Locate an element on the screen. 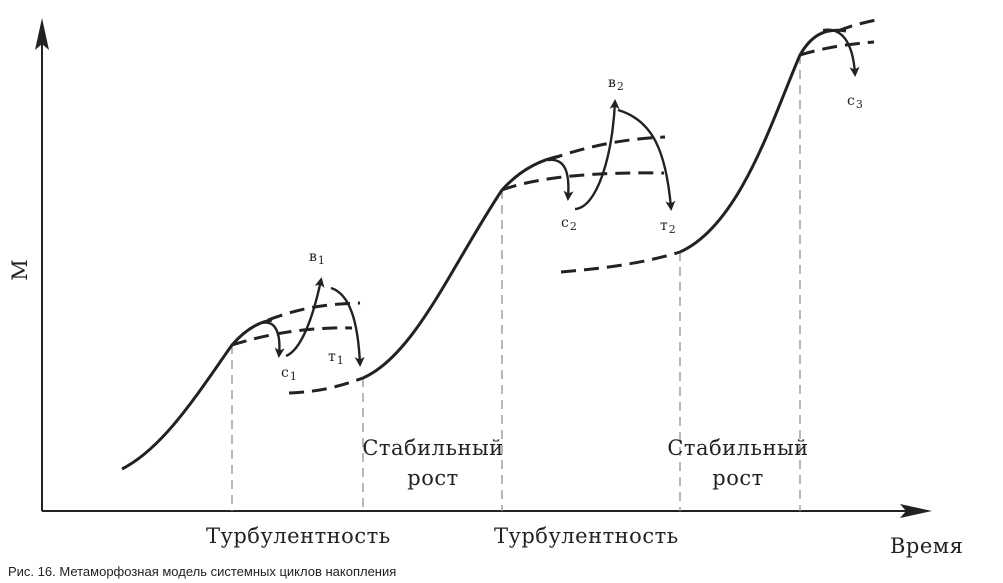 This screenshot has width=1003, height=583. point-label-c2: с2 is located at coordinates (569, 224).